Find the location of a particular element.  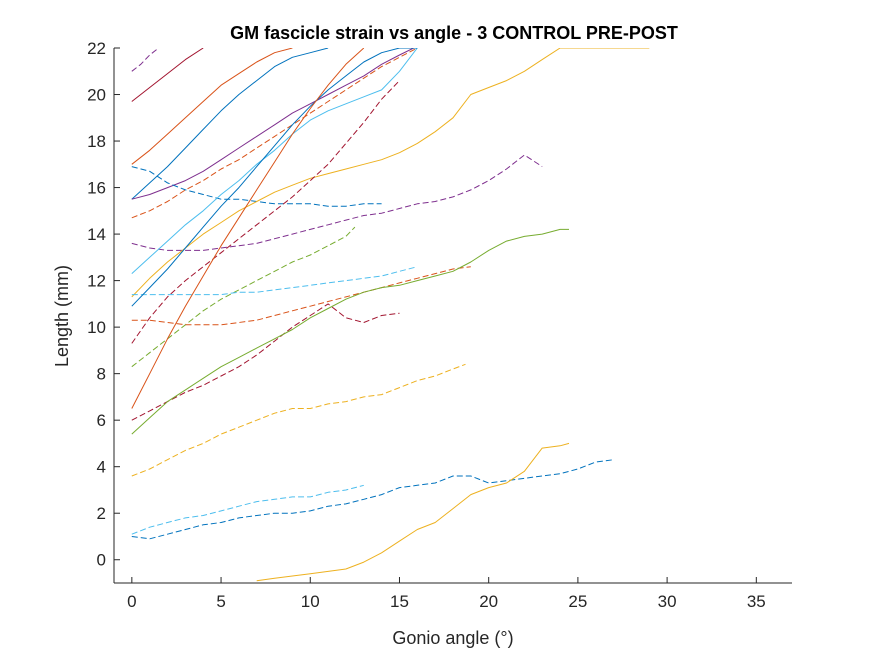

x-tick-label: 10 is located at coordinates (310, 601).